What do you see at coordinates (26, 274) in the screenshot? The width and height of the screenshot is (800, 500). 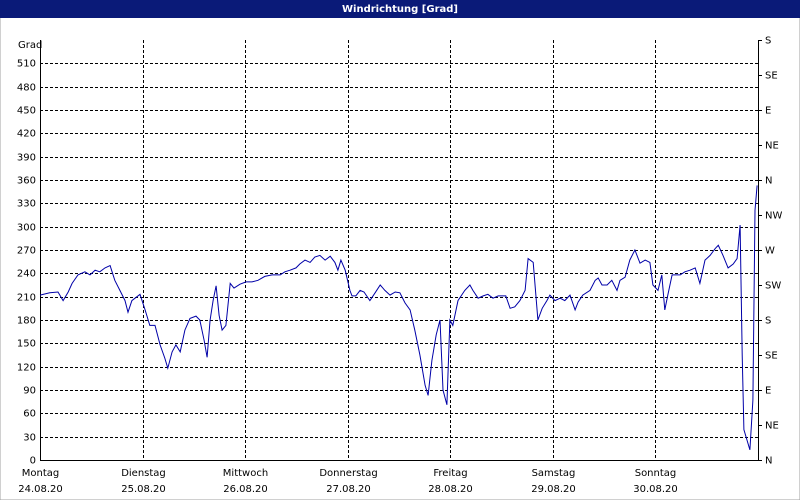 I see `y-tick-label: 240` at bounding box center [26, 274].